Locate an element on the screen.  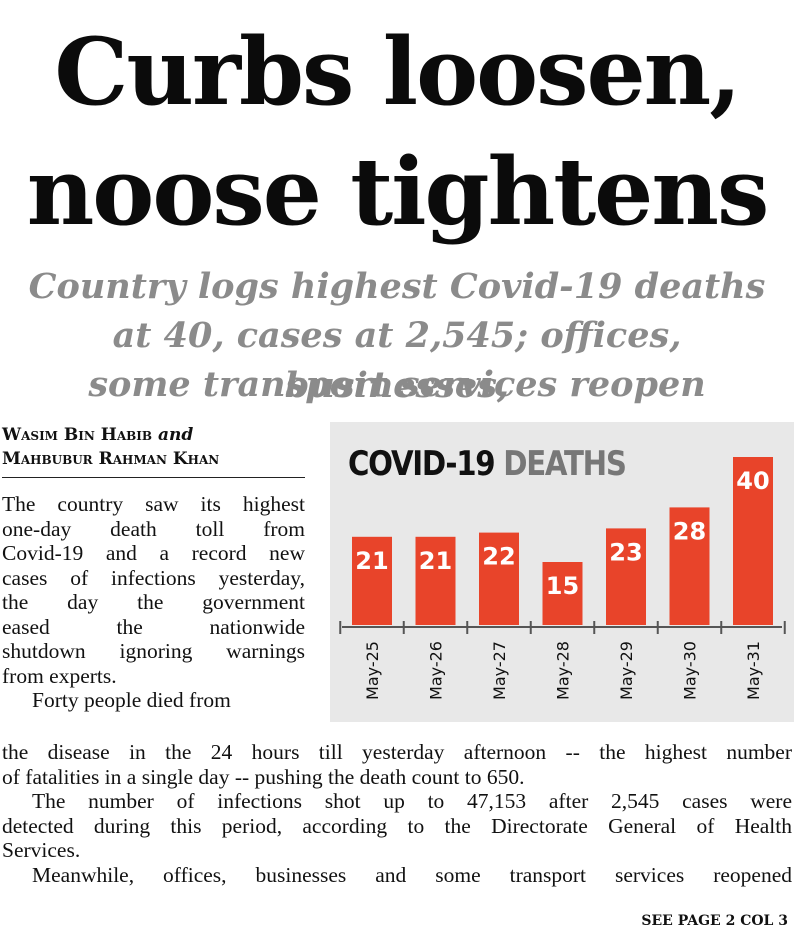
chart-data-label: 22 is located at coordinates (498, 557).